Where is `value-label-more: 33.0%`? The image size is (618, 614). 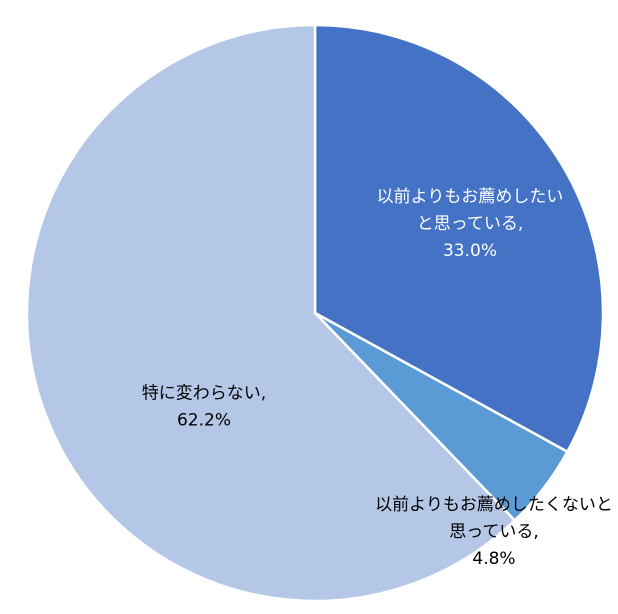
value-label-more: 33.0% is located at coordinates (470, 251).